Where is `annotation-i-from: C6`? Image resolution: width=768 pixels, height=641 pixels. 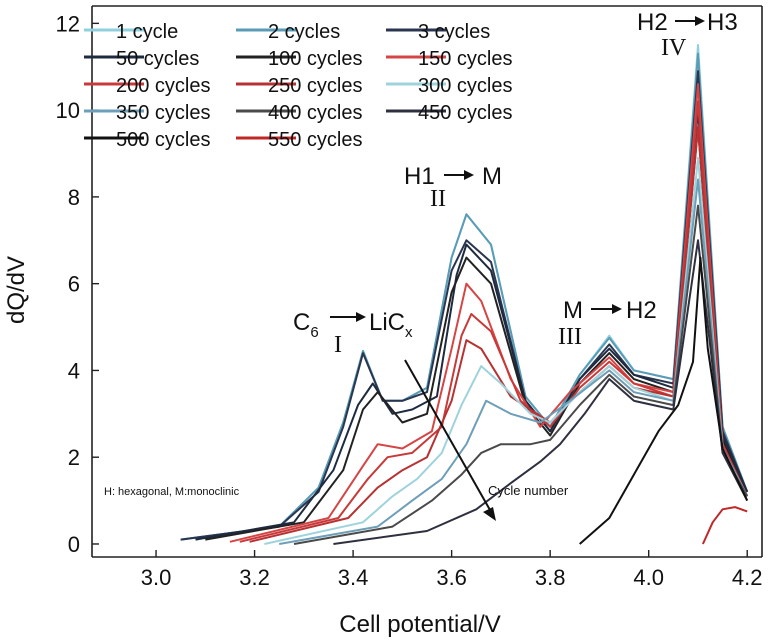 annotation-i-from: C6 is located at coordinates (306, 325).